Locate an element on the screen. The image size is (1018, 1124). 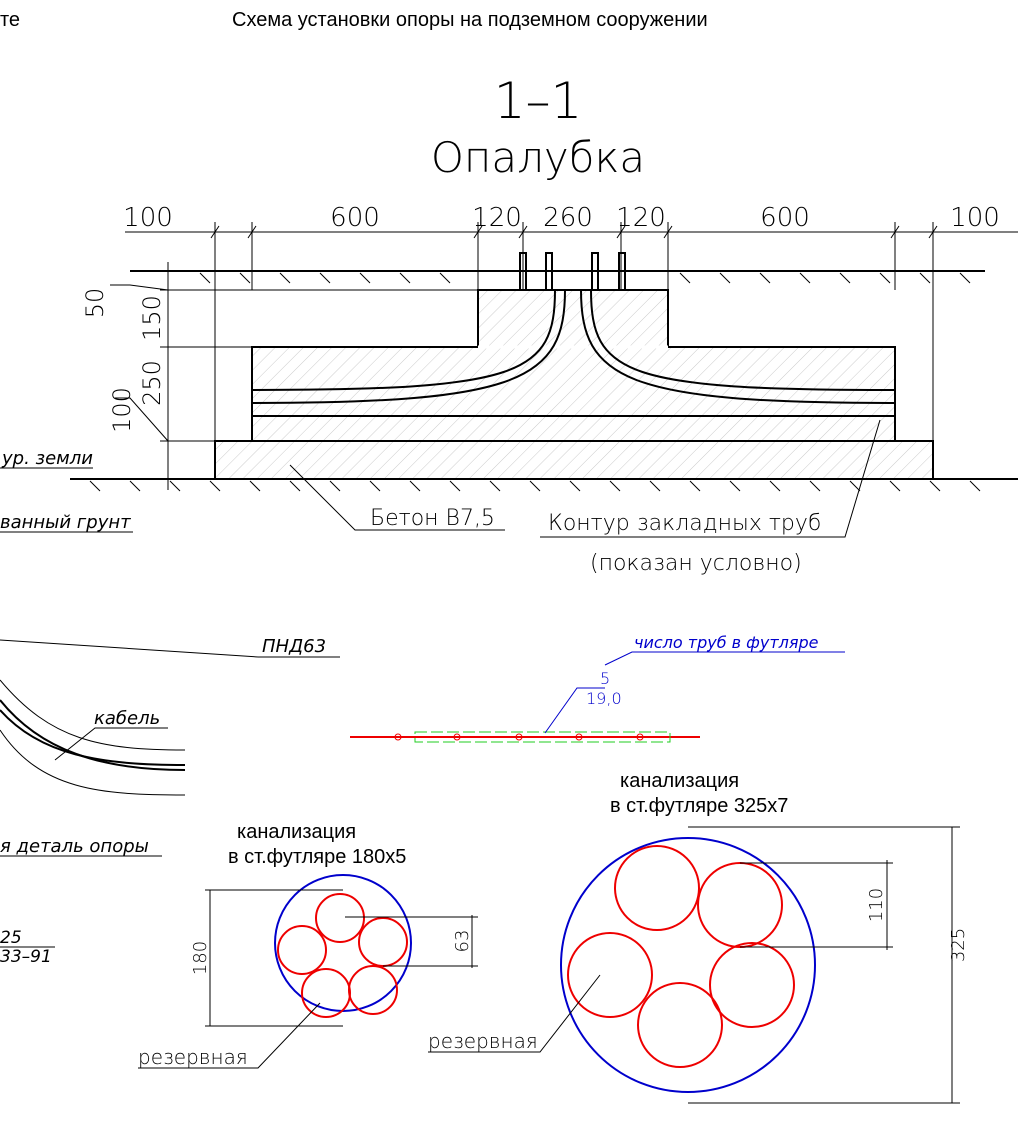
top-dim: 260 is located at coordinates (568, 218).